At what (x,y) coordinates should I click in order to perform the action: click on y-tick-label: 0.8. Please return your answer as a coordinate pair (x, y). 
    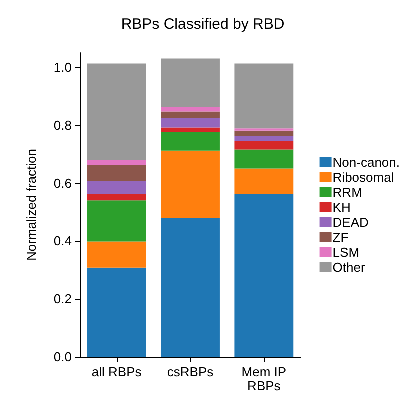
    Looking at the image, I should click on (63, 125).